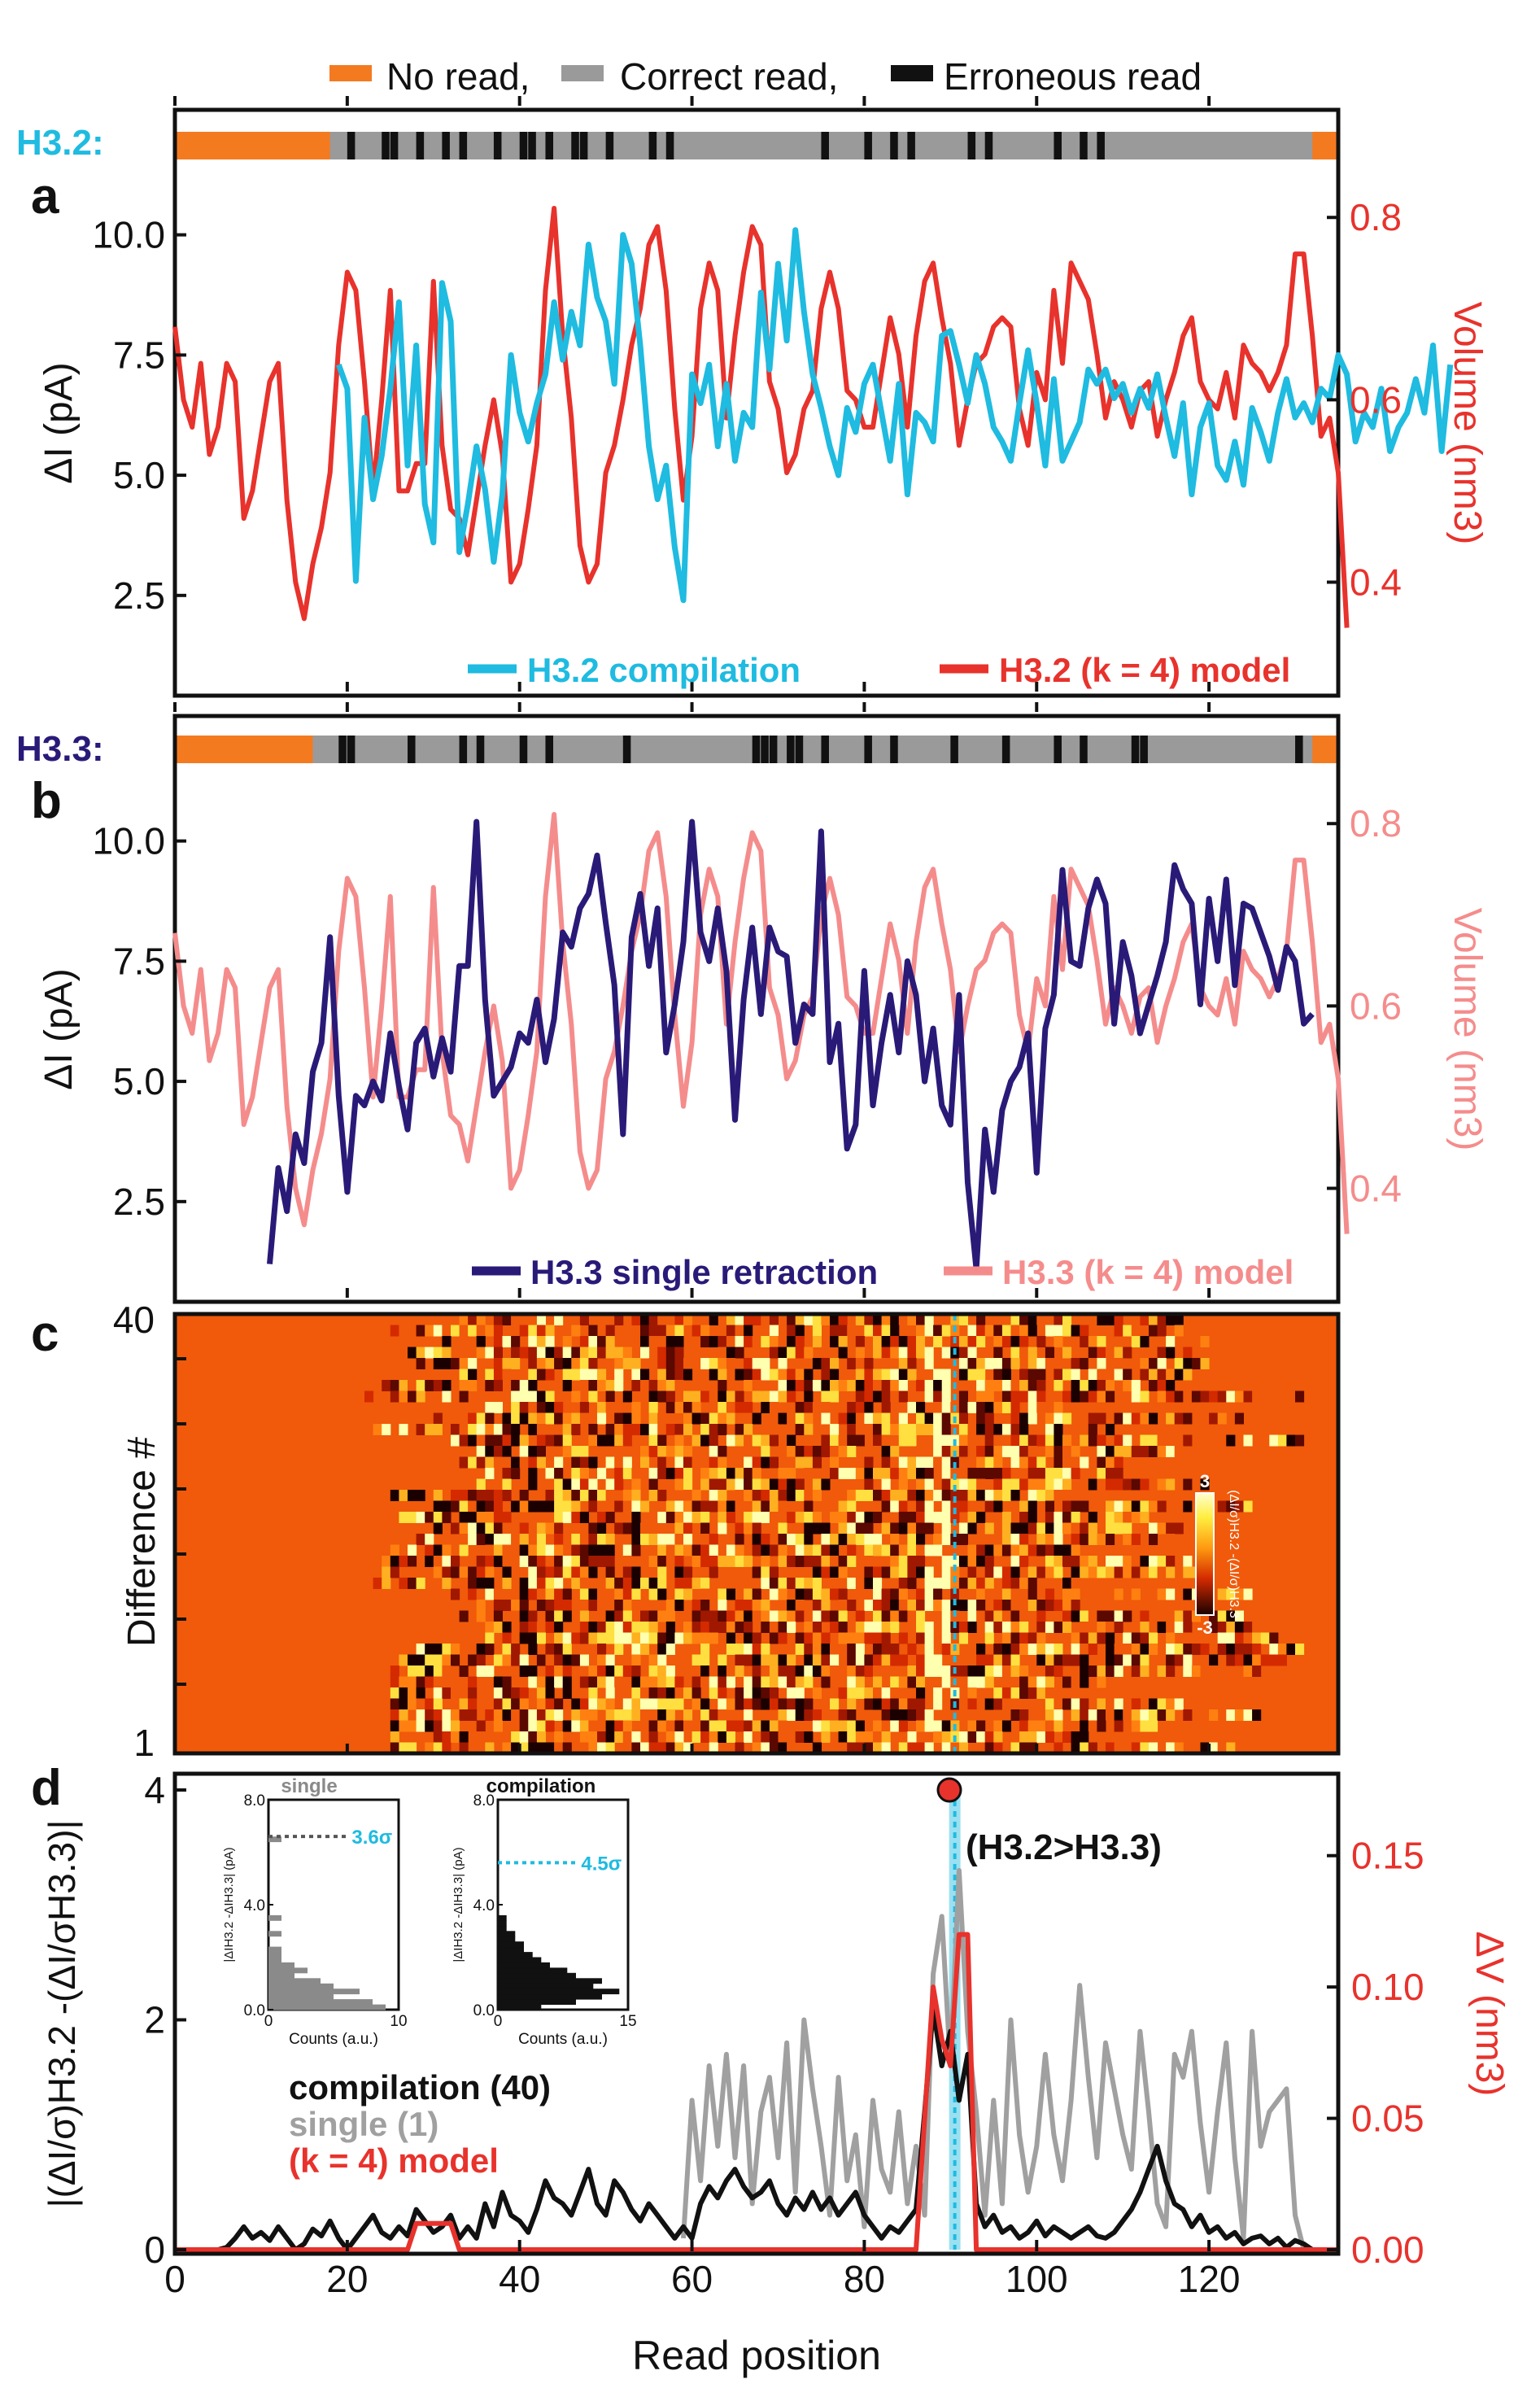 The image size is (1540, 2388). Describe the element at coordinates (1135, 749) in the screenshot. I see `track-error-read` at that location.